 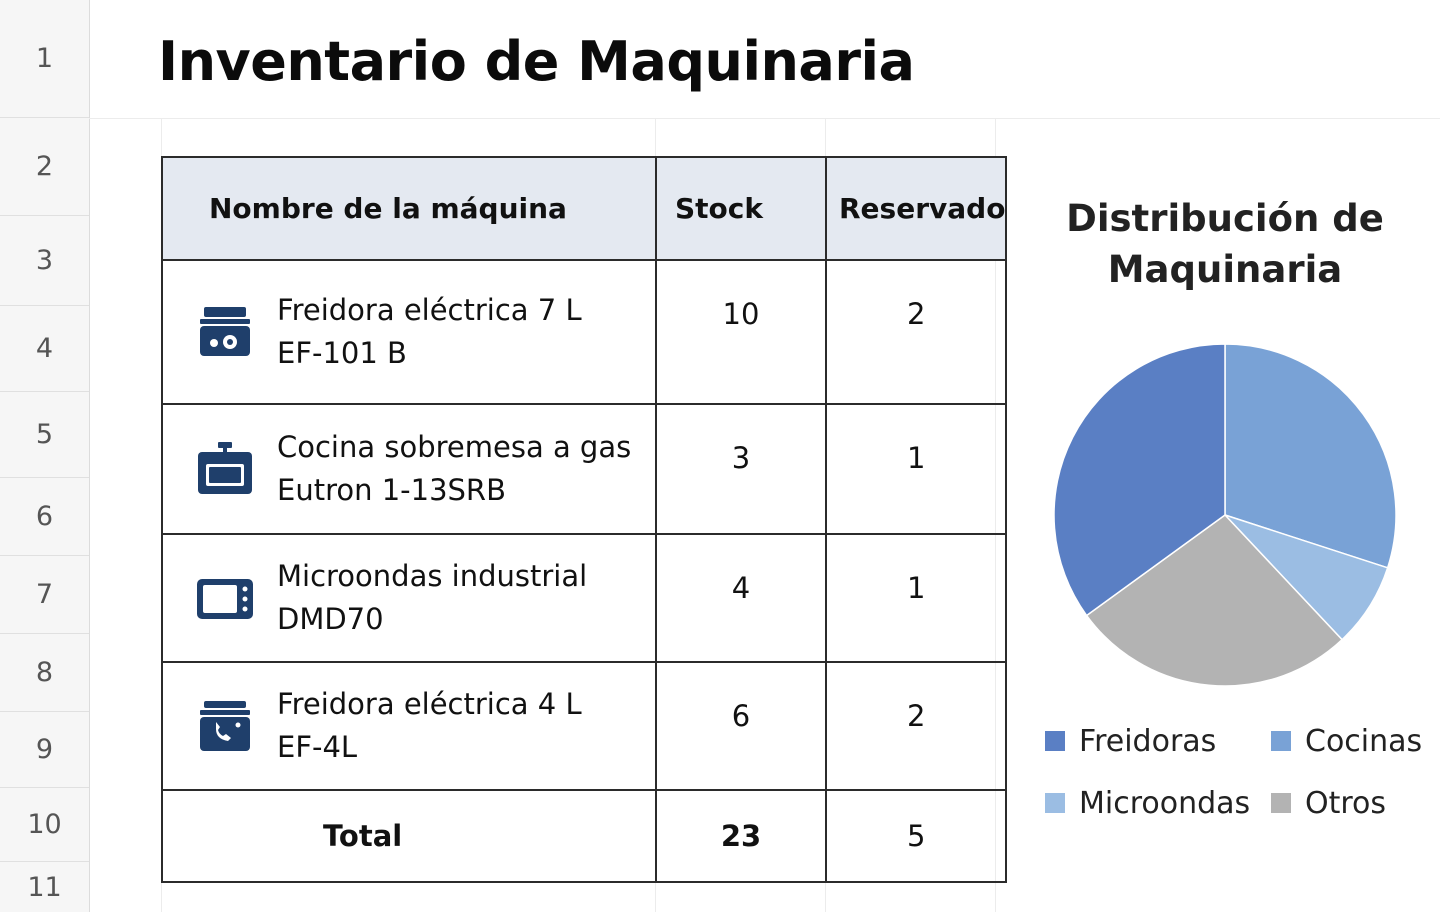 I want to click on machine-model: Eutron 1-13SRB, so click(x=391, y=490).